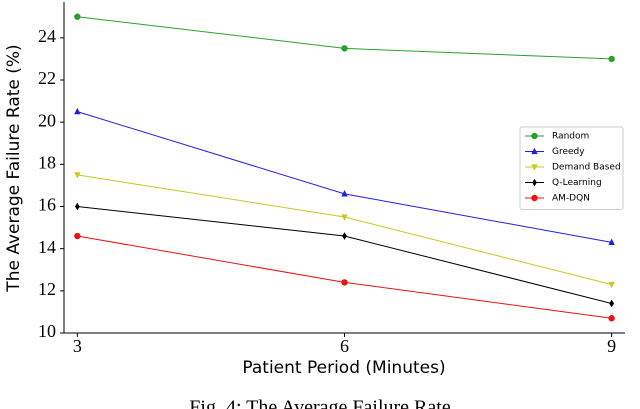  Describe the element at coordinates (47, 162) in the screenshot. I see `y-tick-label: 18` at that location.